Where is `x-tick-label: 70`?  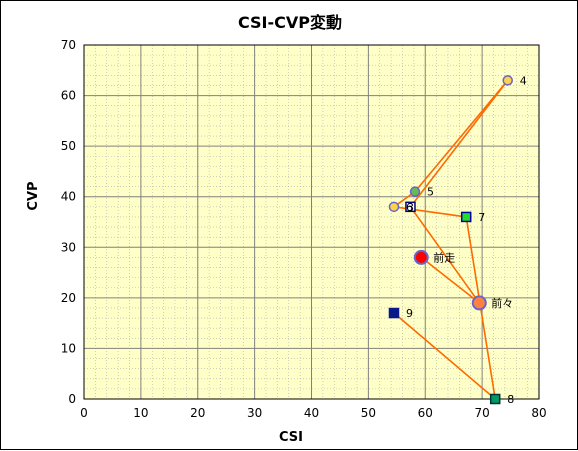
x-tick-label: 70 is located at coordinates (481, 413).